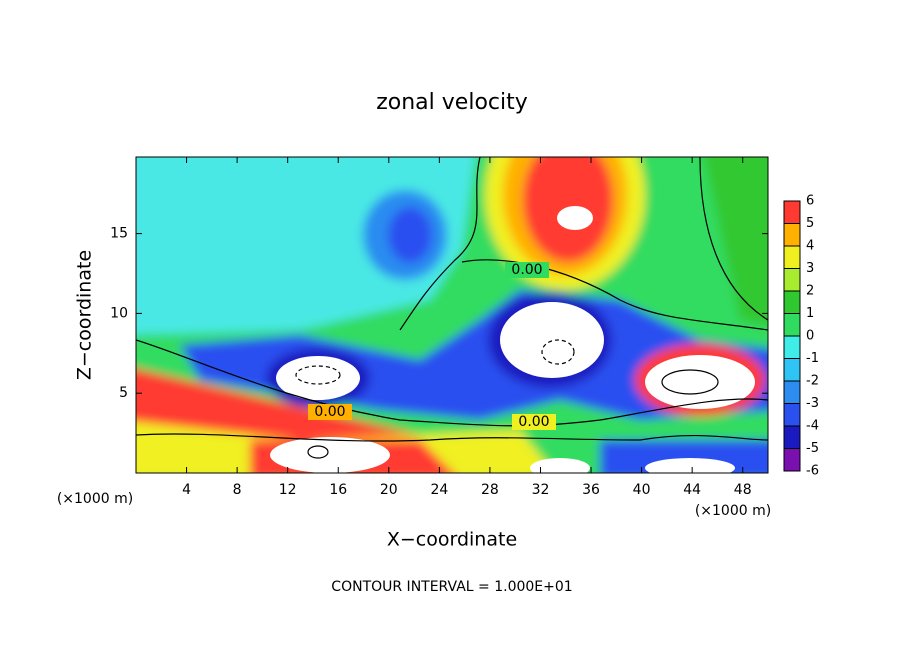  Describe the element at coordinates (95, 499) in the screenshot. I see `y-unit: (×1000 m)` at that location.